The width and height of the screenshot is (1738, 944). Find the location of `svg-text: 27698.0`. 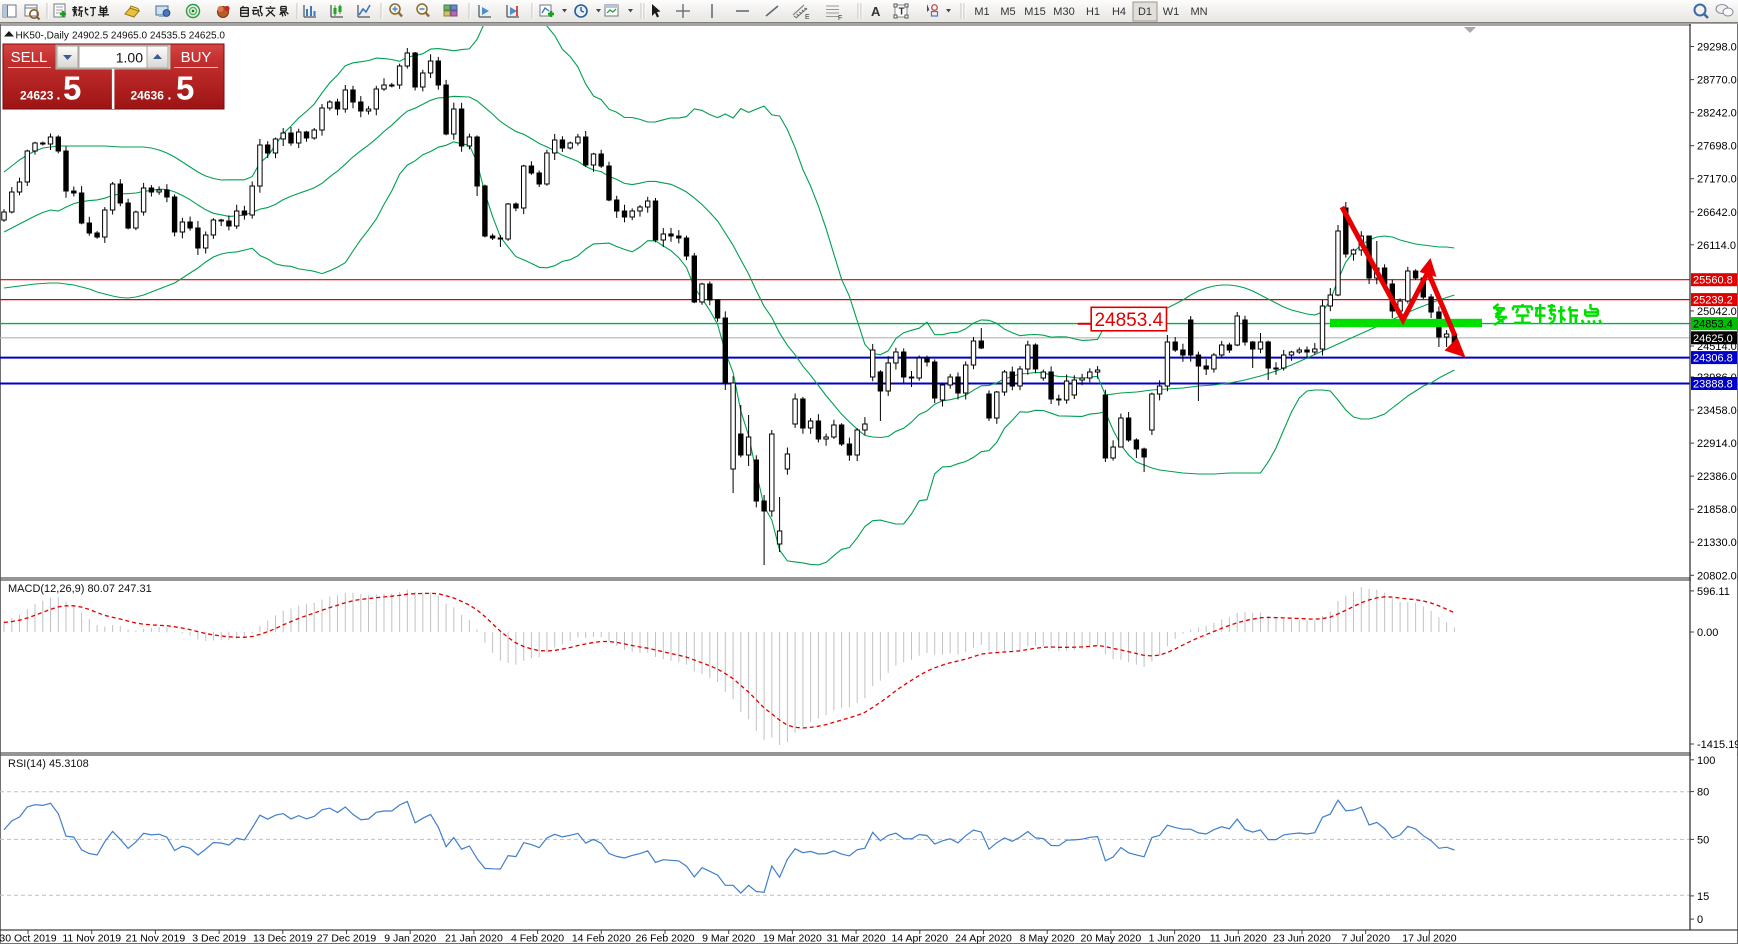

svg-text: 27698.0 is located at coordinates (1717, 147).